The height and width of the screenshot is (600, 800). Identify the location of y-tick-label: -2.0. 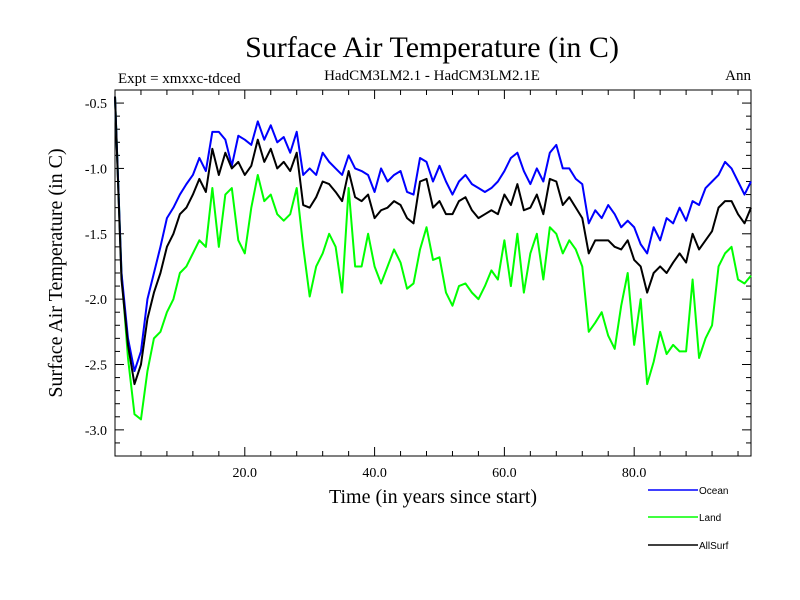
(96, 300).